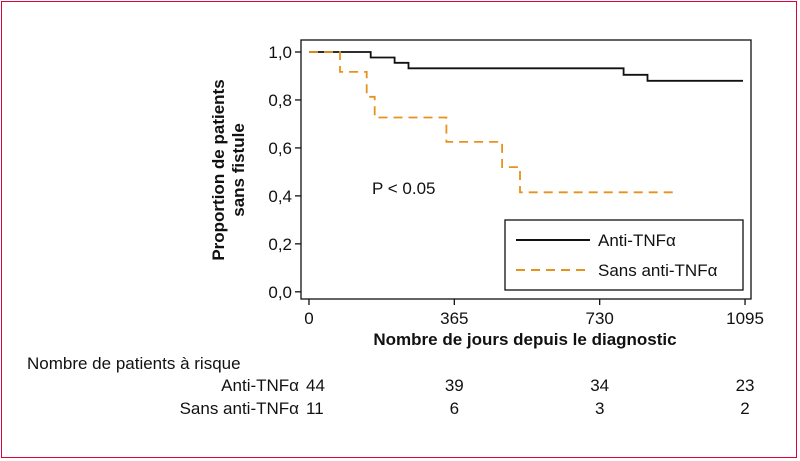  I want to click on risk-table-title: Nombre de patients à risque, so click(134, 363).